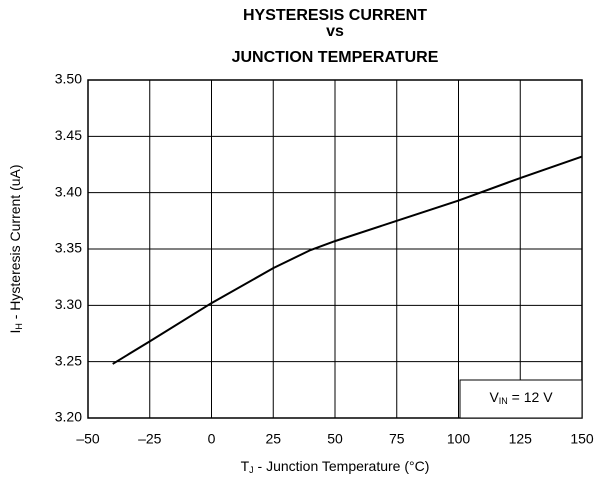 This screenshot has width=609, height=484. Describe the element at coordinates (342, 466) in the screenshot. I see `x-label-rest: - Junction Temperature (°C)` at that location.